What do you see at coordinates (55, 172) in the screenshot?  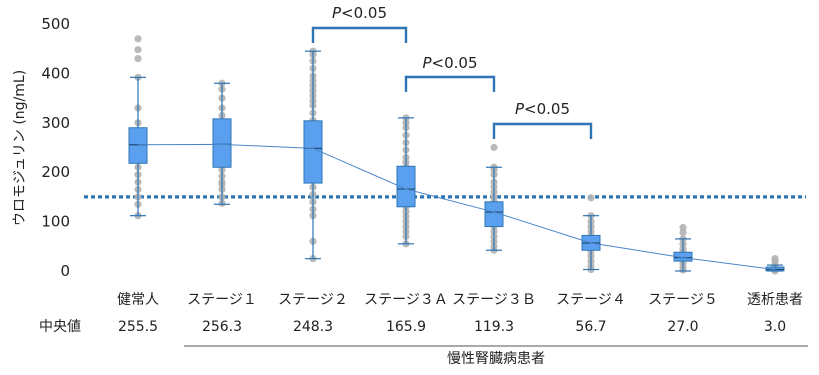 I see `y-tick-label: 200` at bounding box center [55, 172].